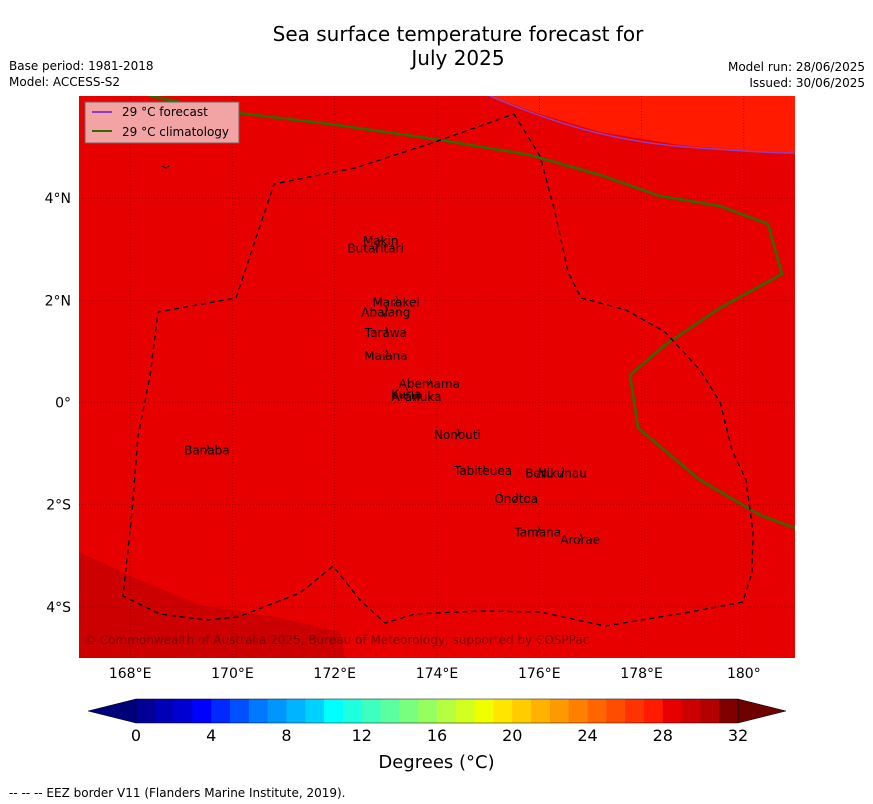  I want to click on colorbar-tick-label: 8, so click(286, 735).